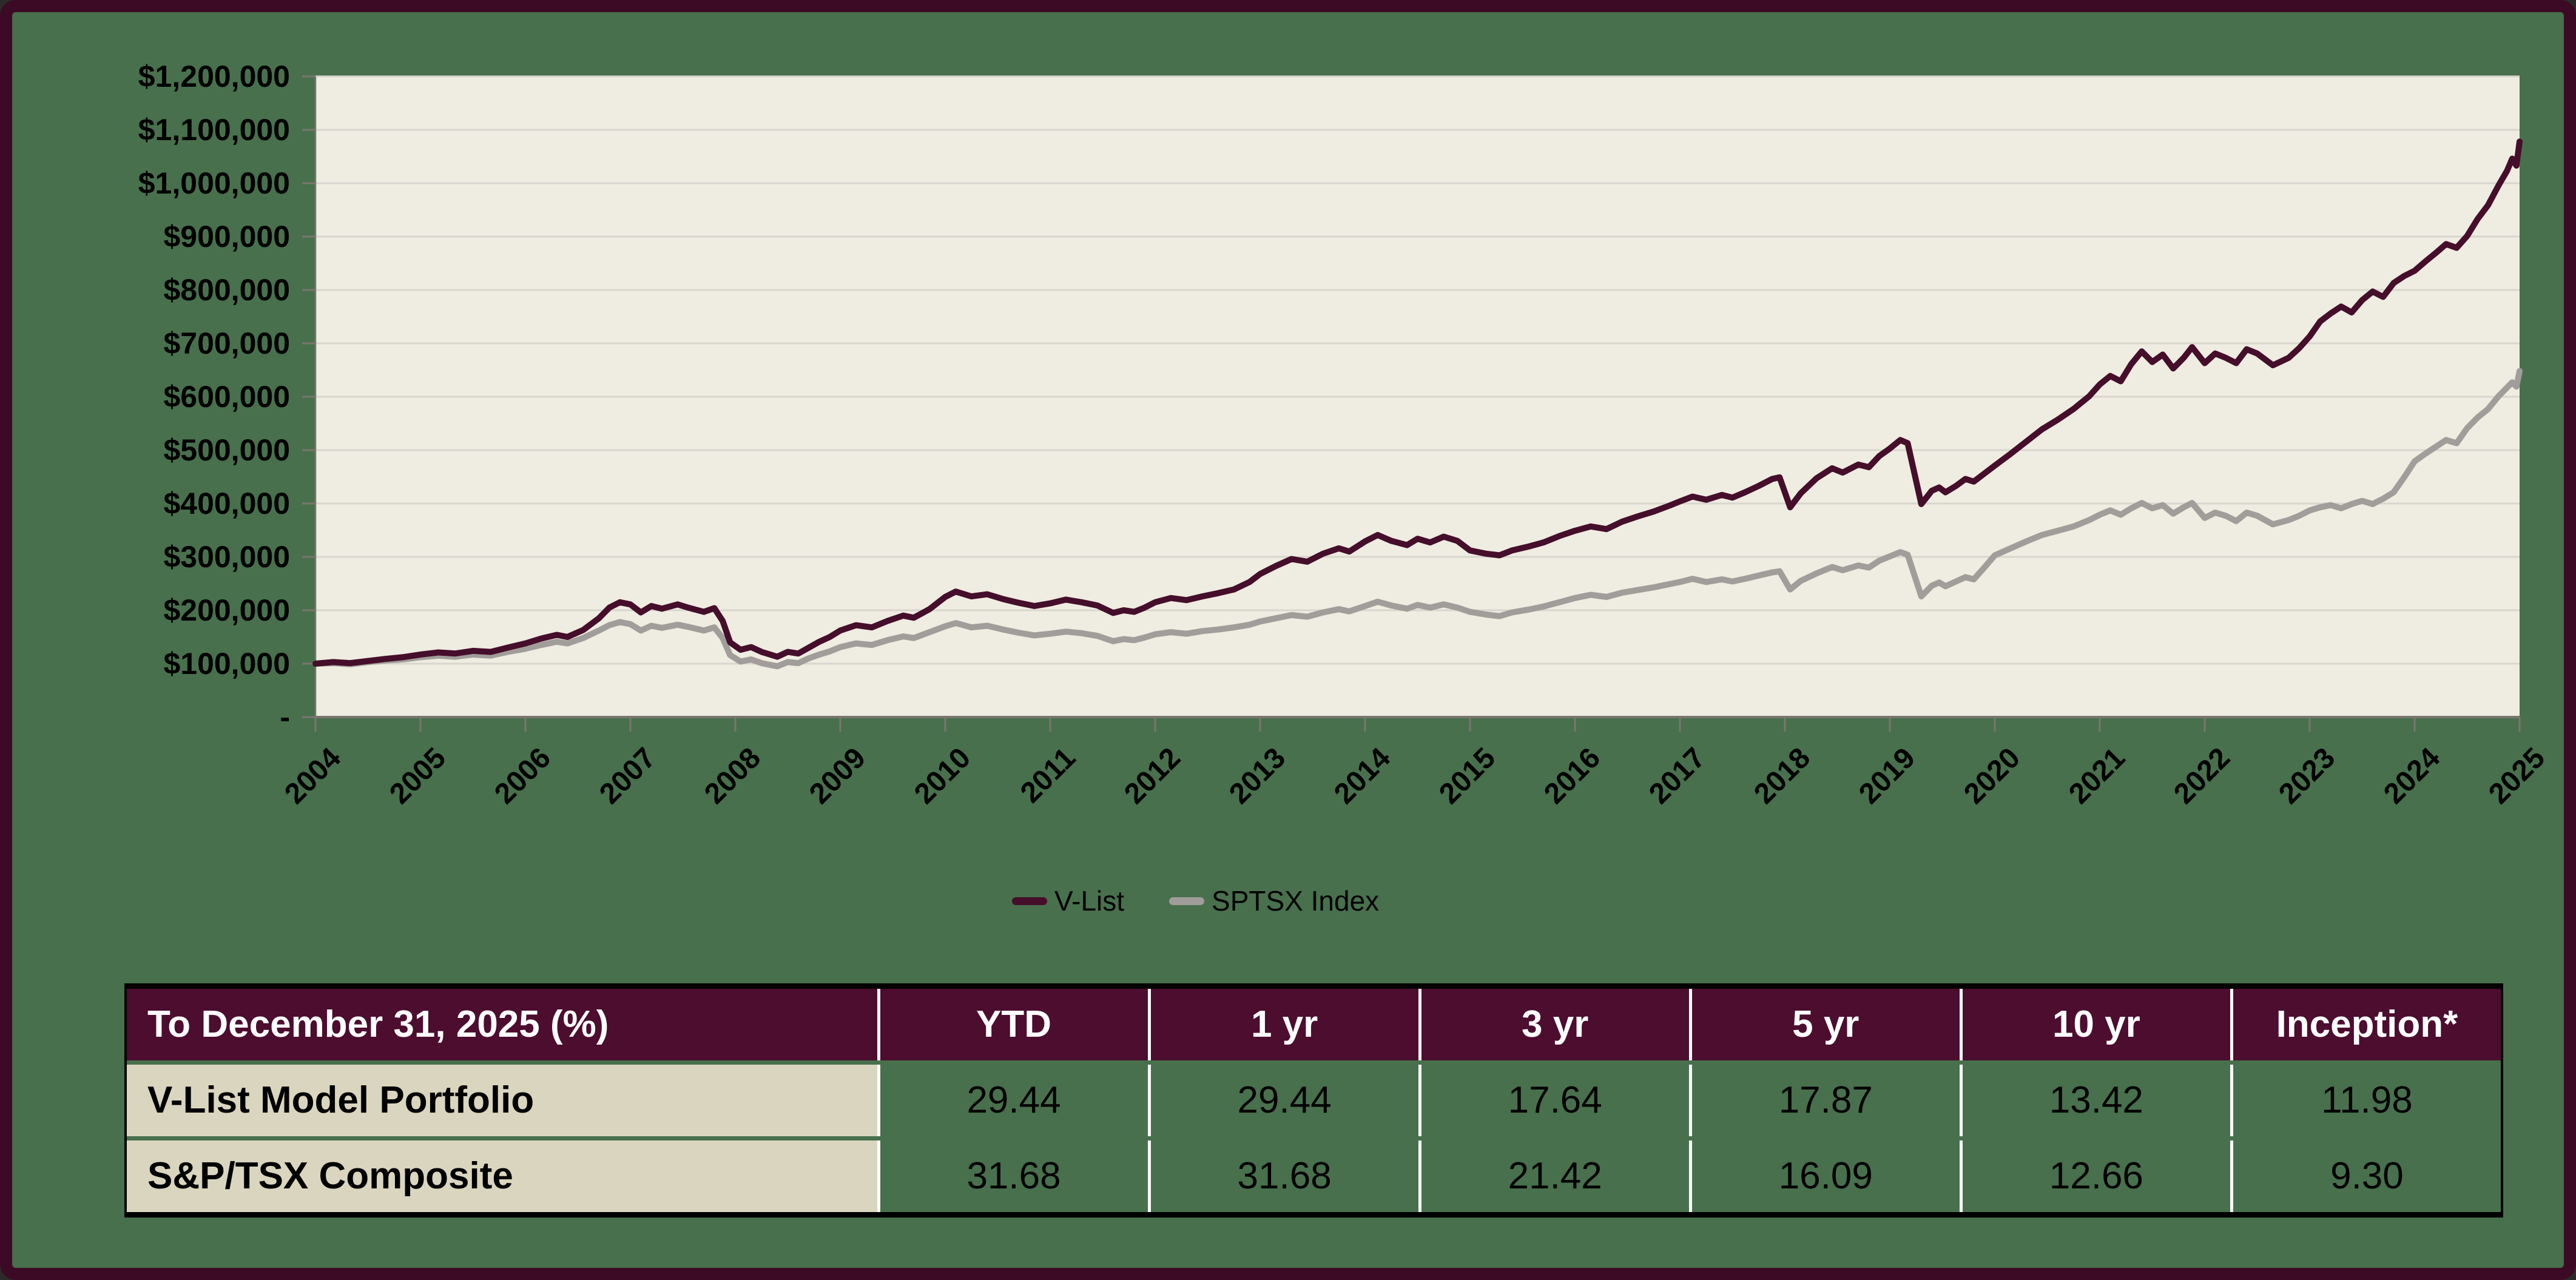 The width and height of the screenshot is (2576, 1280). I want to click on legend-label-vlist: V-List, so click(1089, 901).